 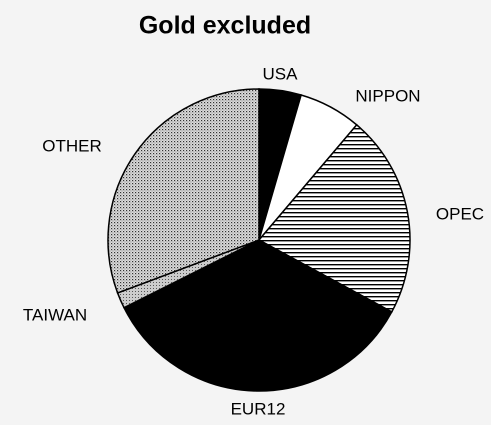 What do you see at coordinates (387, 95) in the screenshot?
I see `slice-label: NIPPON` at bounding box center [387, 95].